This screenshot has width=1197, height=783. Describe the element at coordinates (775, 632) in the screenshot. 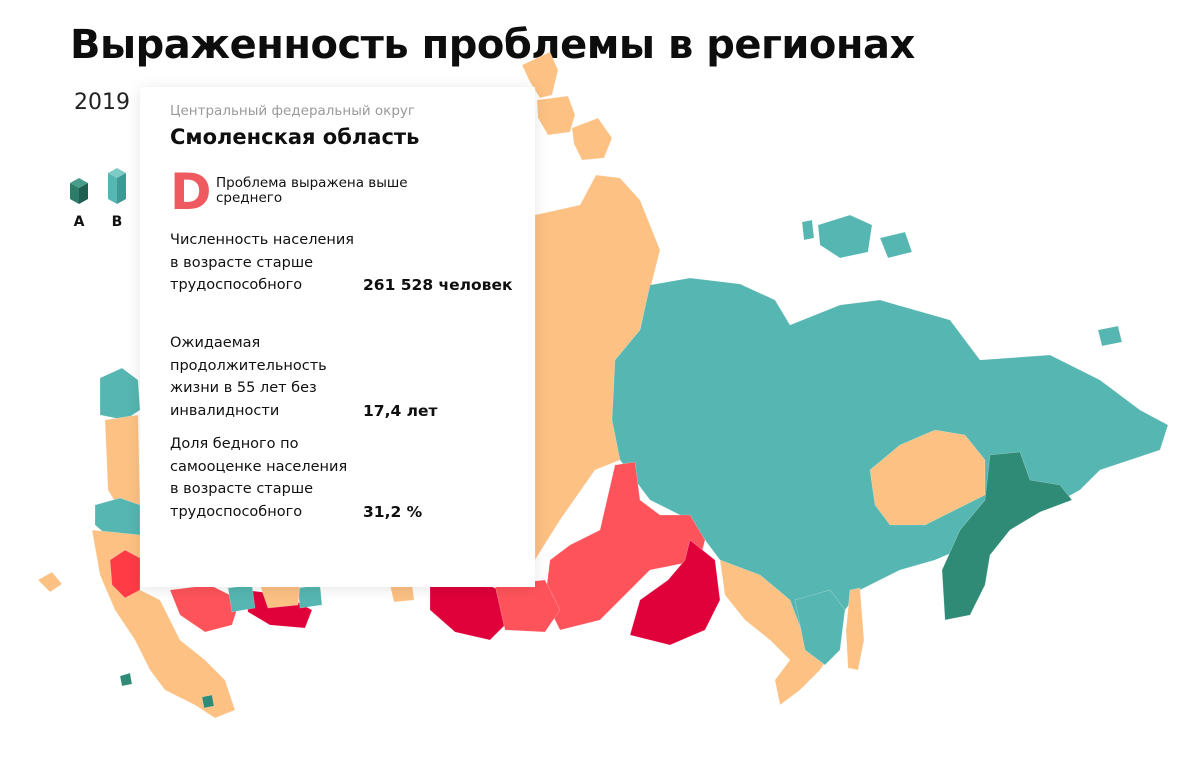

I see `region-amur` at that location.